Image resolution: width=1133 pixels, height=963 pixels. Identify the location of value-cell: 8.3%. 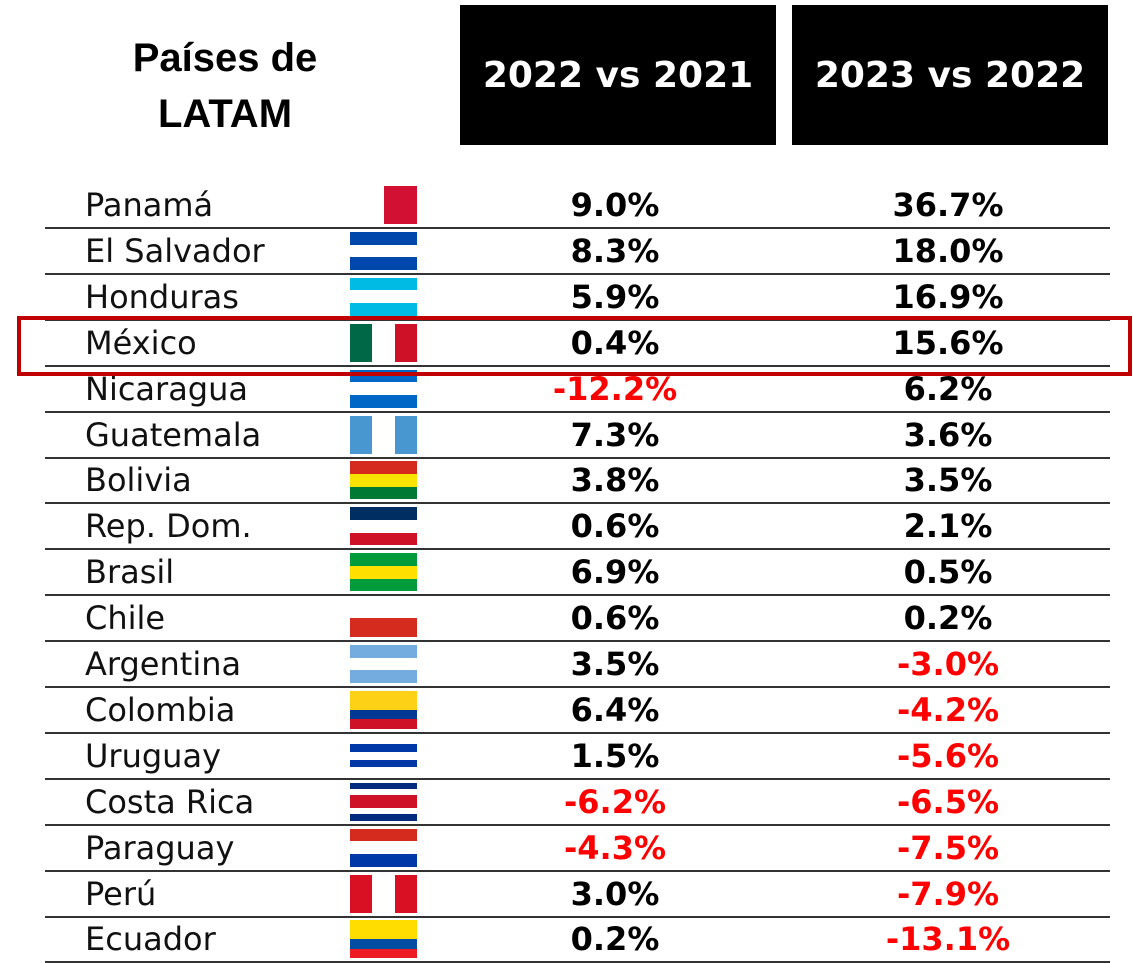
(615, 250).